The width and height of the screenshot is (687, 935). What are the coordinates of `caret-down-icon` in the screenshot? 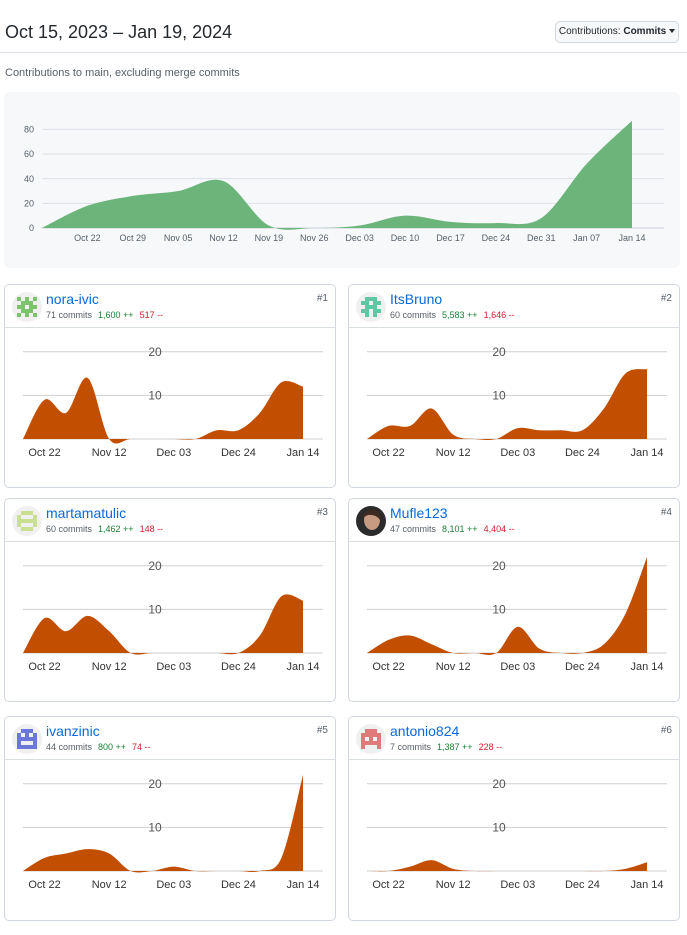 It's located at (672, 31).